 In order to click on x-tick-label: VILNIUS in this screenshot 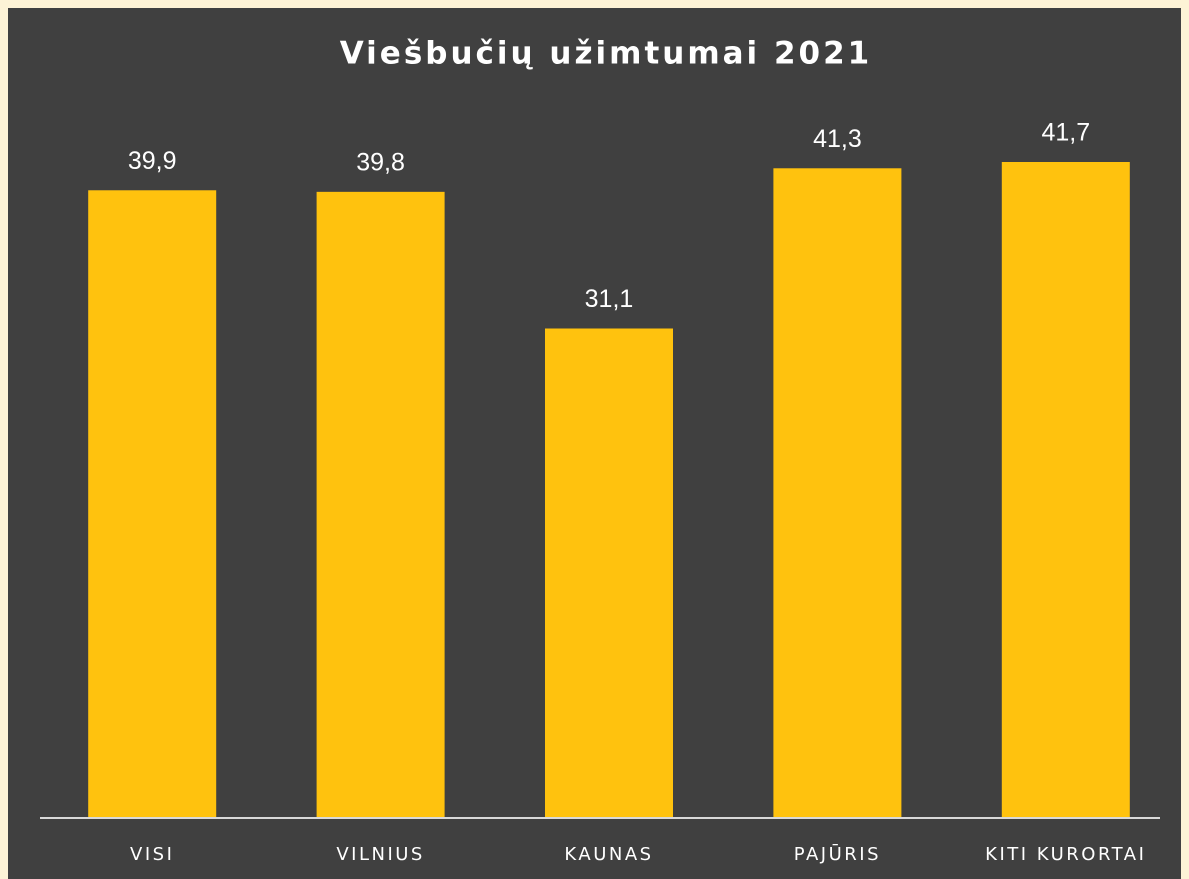, I will do `click(380, 854)`.